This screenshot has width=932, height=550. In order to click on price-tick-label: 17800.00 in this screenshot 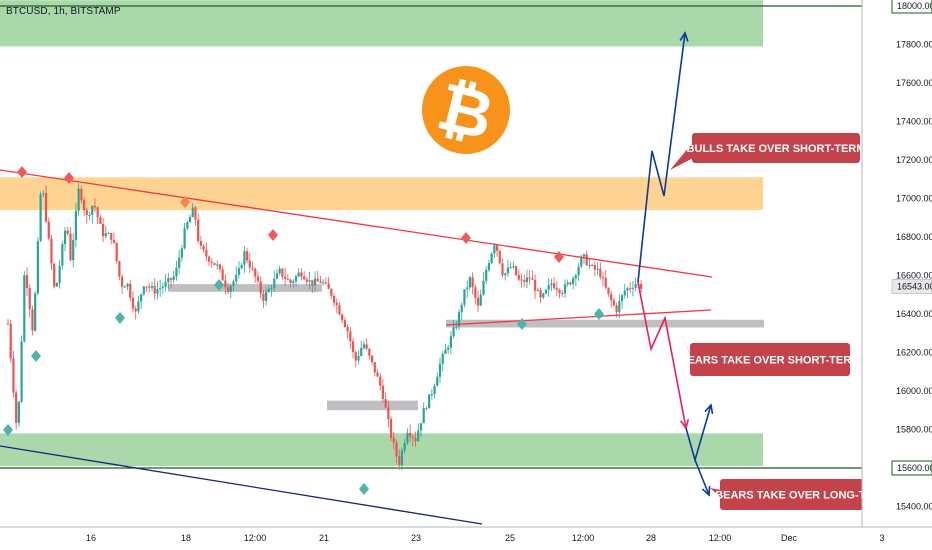, I will do `click(914, 45)`.